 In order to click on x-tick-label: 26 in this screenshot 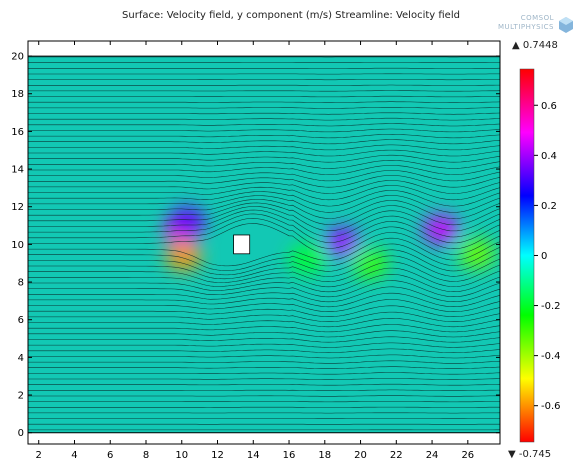, I will do `click(467, 455)`.